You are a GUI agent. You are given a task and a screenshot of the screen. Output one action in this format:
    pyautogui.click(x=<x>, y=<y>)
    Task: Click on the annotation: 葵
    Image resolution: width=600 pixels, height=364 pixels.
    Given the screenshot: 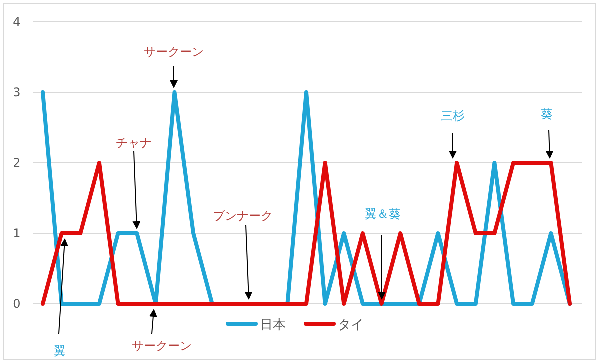 What is the action you would take?
    pyautogui.click(x=547, y=114)
    